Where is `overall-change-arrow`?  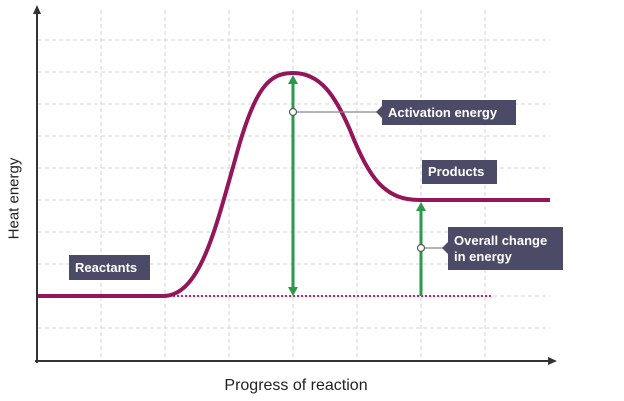 overall-change-arrow is located at coordinates (421, 249).